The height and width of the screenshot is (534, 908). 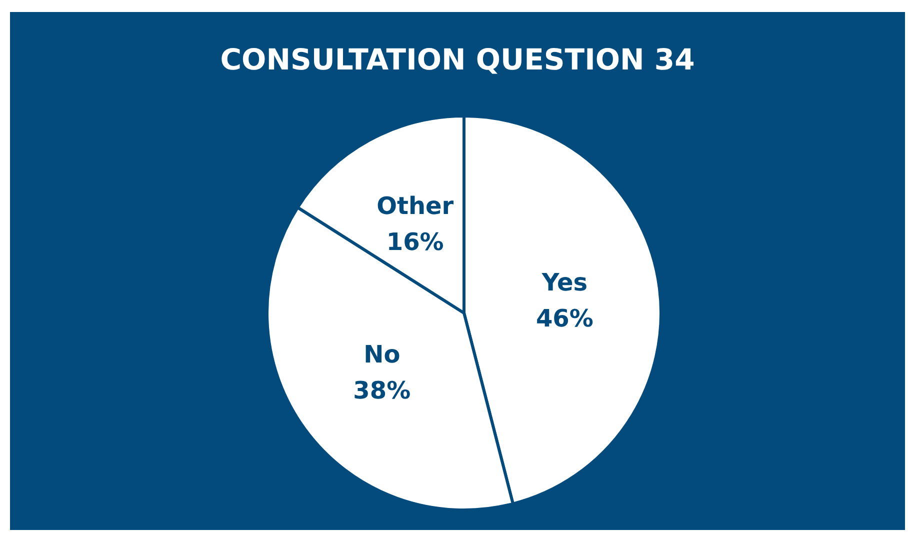 What do you see at coordinates (382, 390) in the screenshot?
I see `data-label: 38%` at bounding box center [382, 390].